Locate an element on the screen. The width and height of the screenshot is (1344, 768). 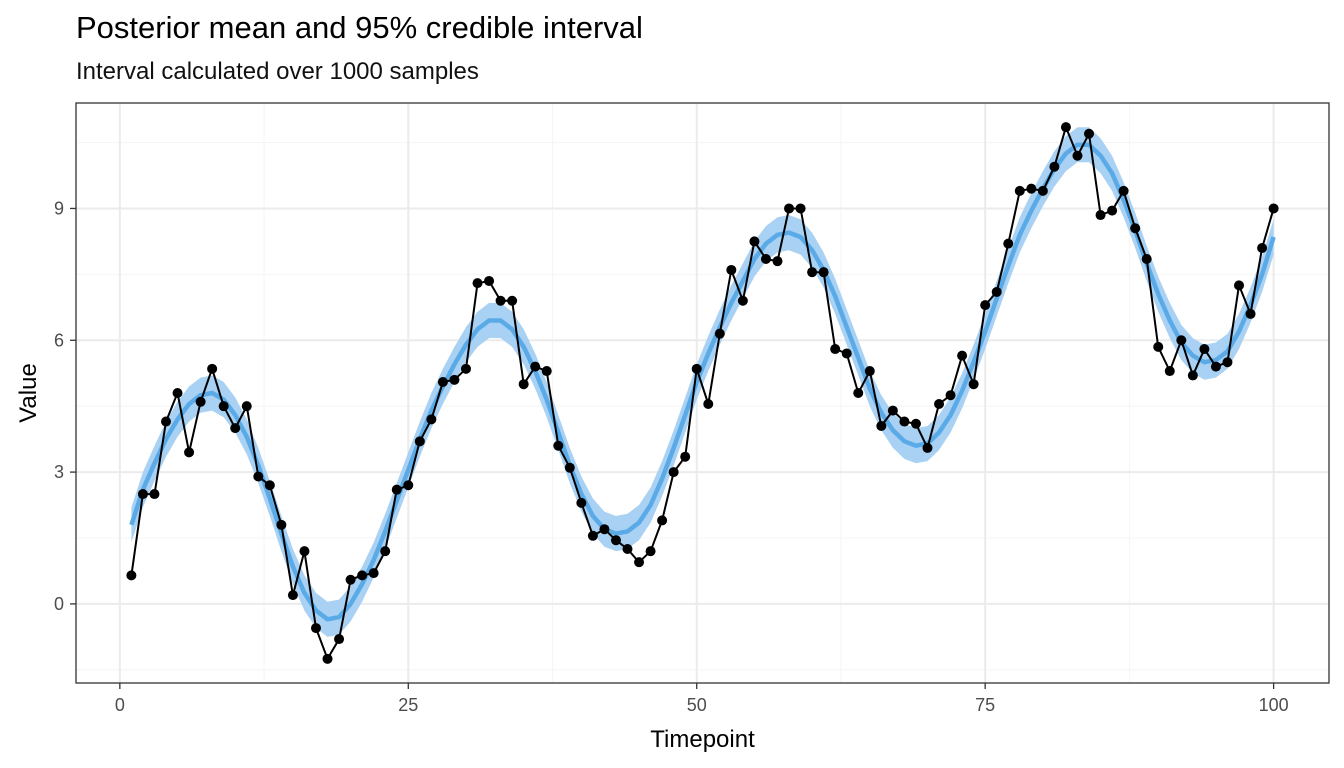
x-tick-label: 25 is located at coordinates (408, 705).